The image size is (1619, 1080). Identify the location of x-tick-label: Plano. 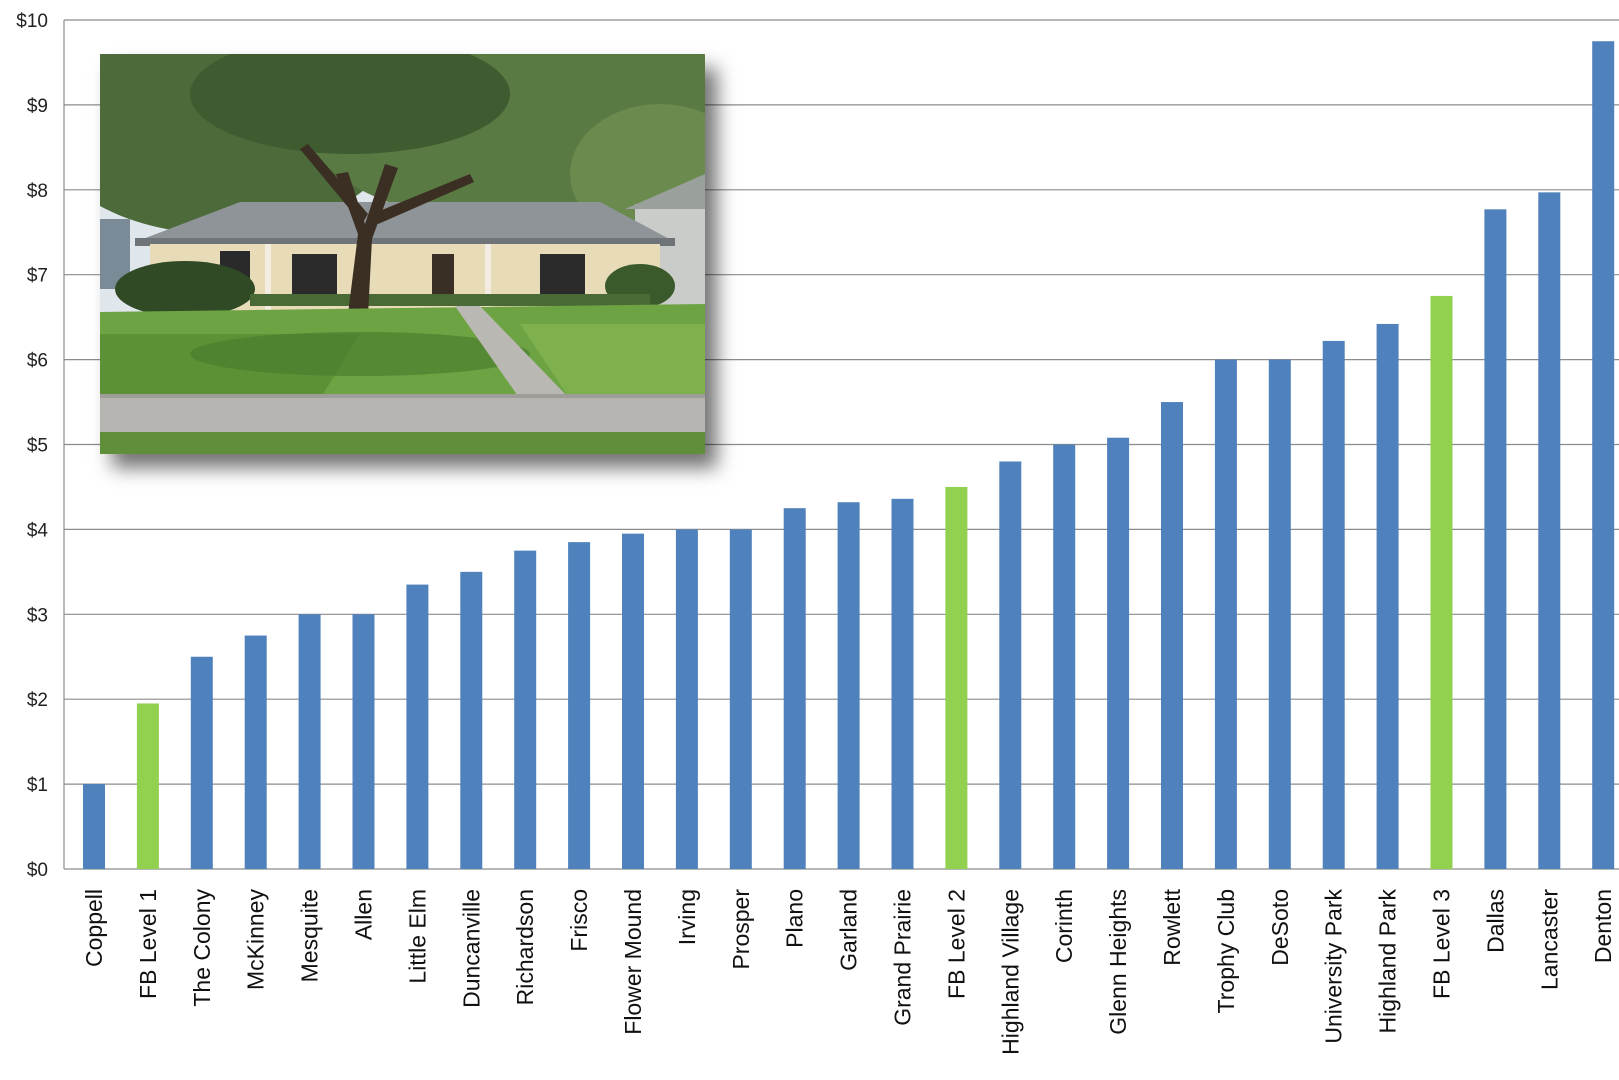
(795, 918).